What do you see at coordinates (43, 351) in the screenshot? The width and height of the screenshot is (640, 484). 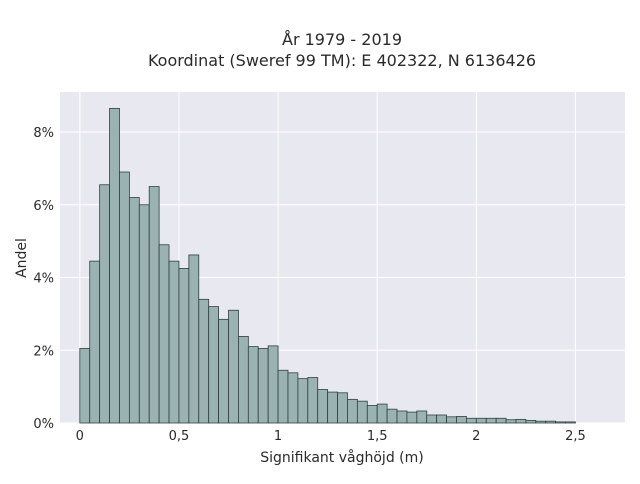 I see `y-tick-label: 2%` at bounding box center [43, 351].